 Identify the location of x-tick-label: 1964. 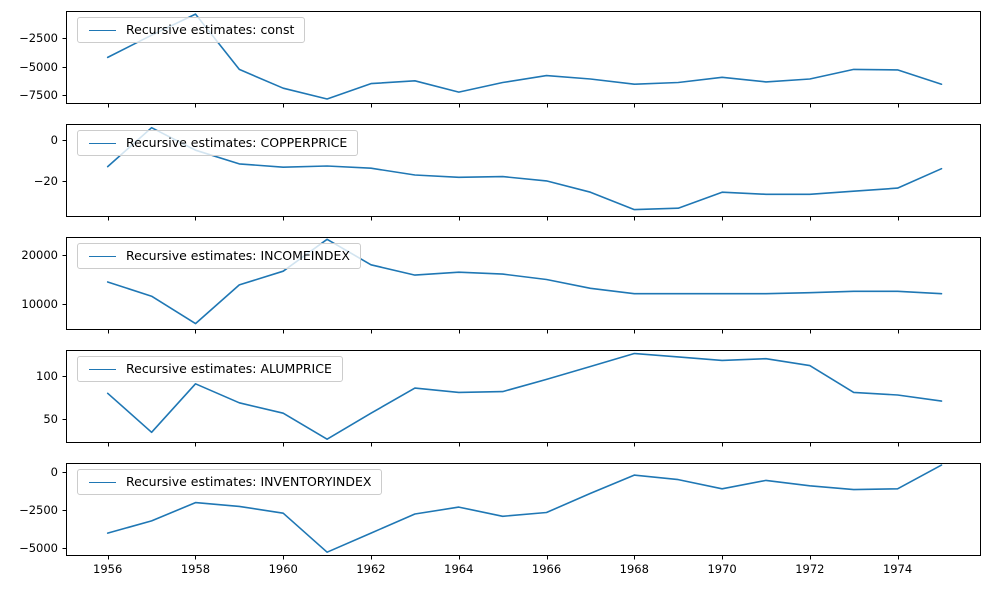
(459, 569).